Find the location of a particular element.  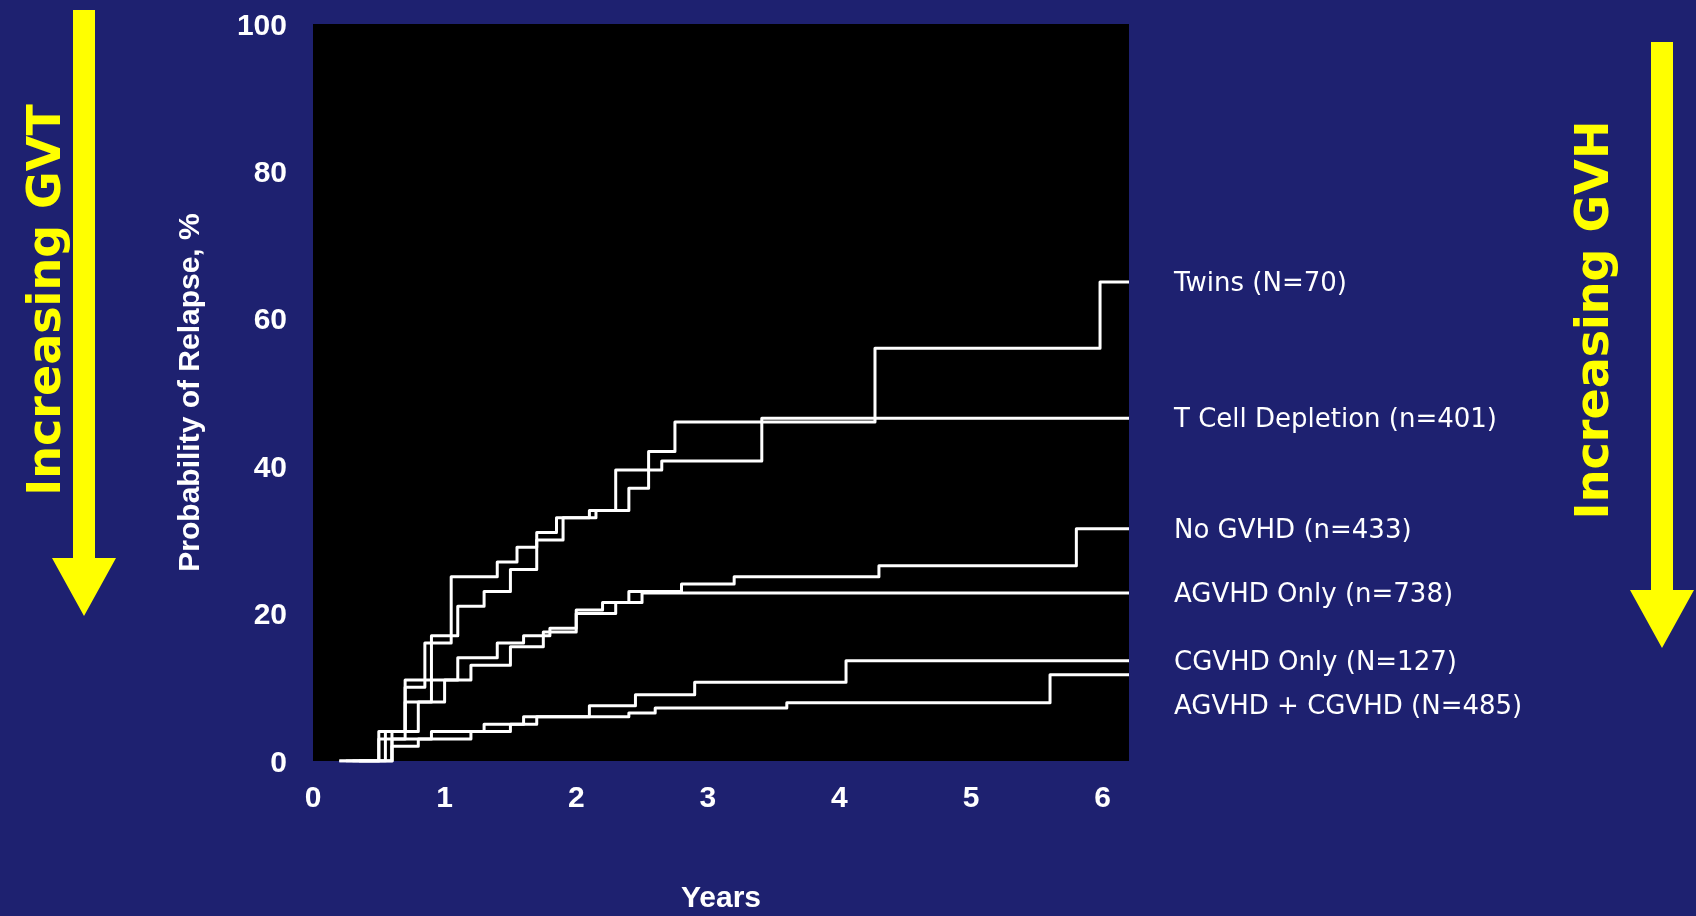

x-tick-label: 1 is located at coordinates (444, 796).